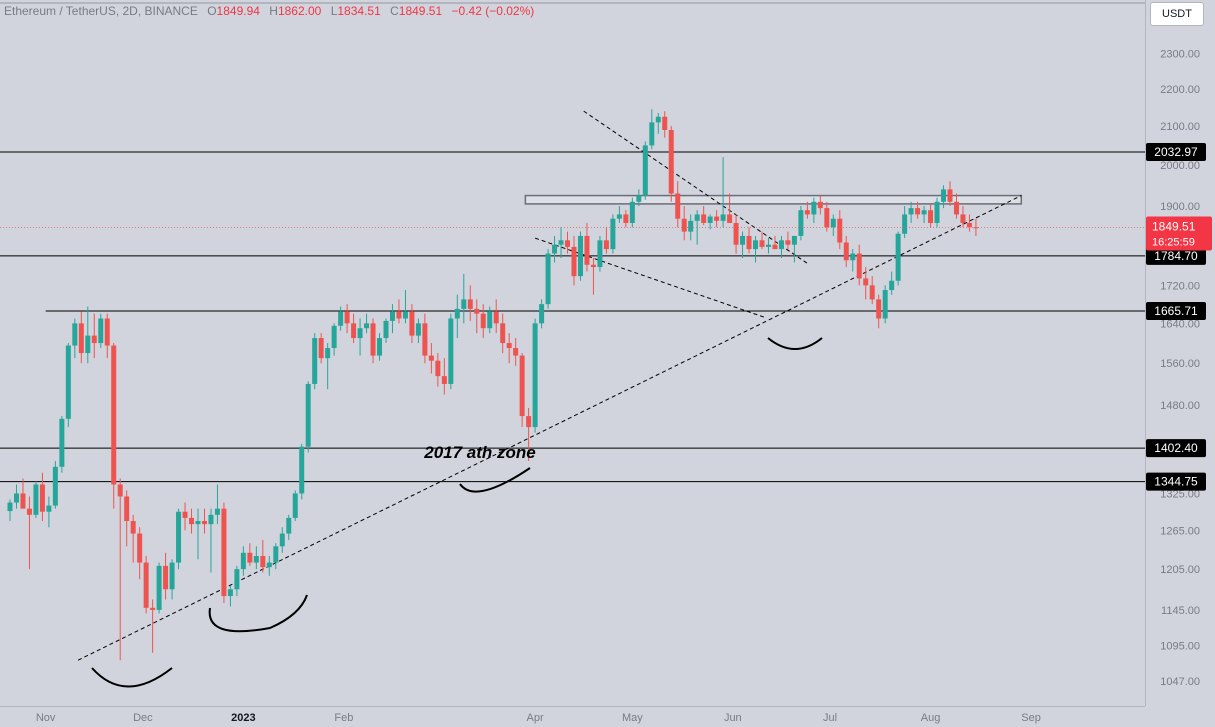  I want to click on y-tick-label: 1640.00, so click(1180, 324).